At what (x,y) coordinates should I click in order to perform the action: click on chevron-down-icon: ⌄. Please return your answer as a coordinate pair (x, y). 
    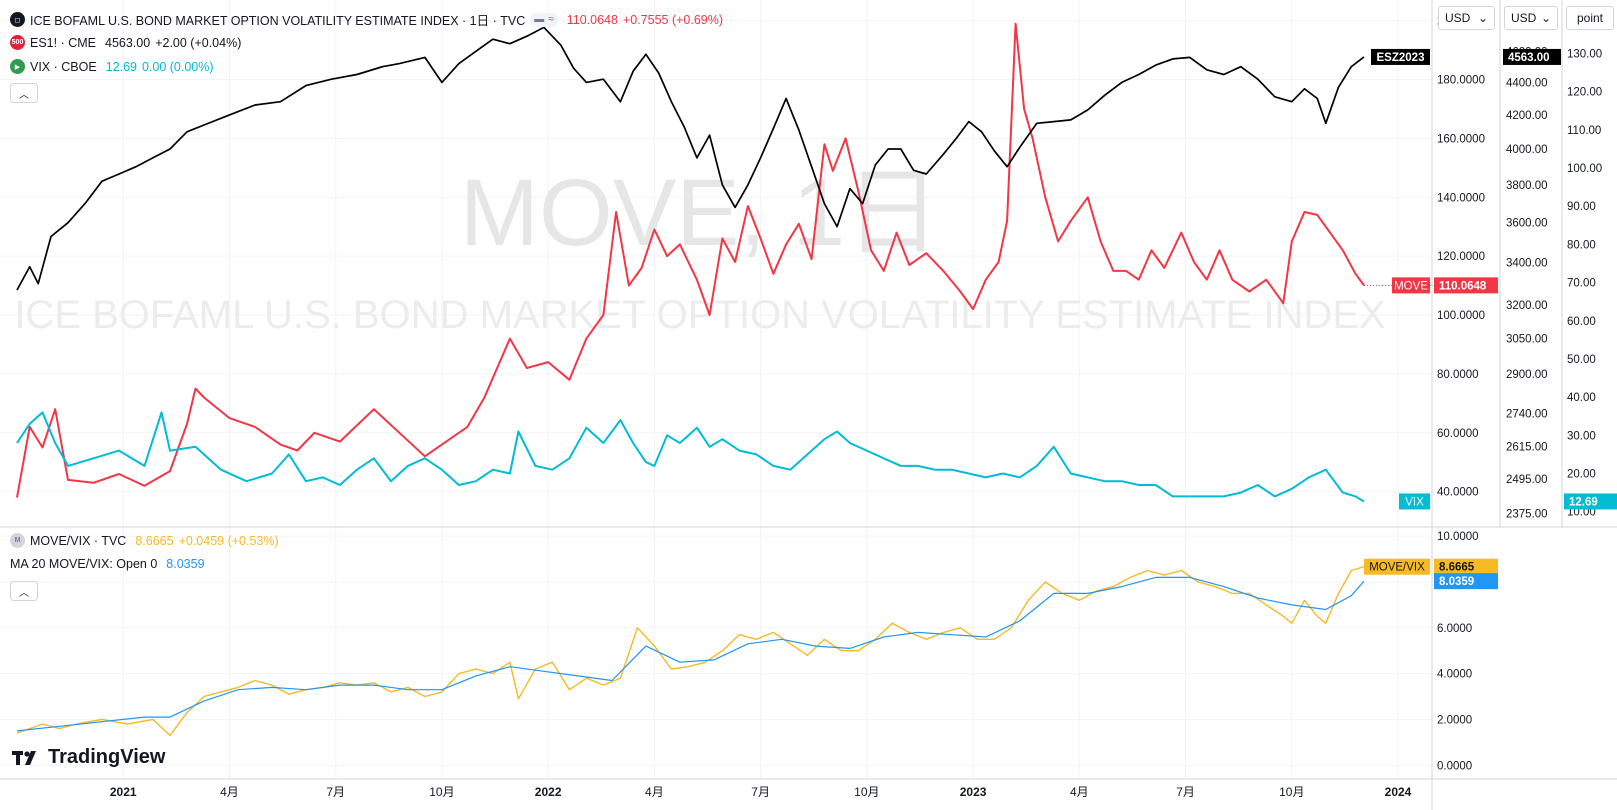
    Looking at the image, I should click on (1482, 18).